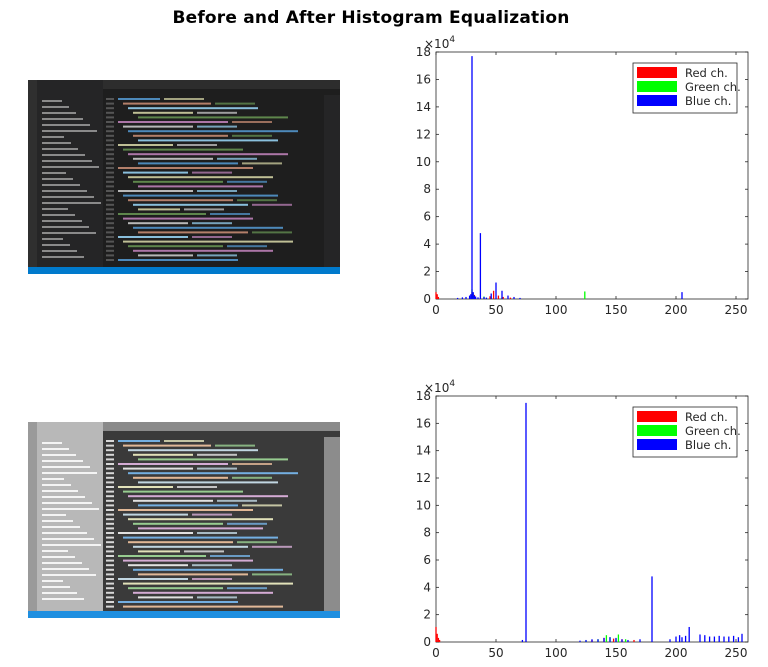 The image size is (768, 667). I want to click on before-screenshot-image, so click(184, 177).